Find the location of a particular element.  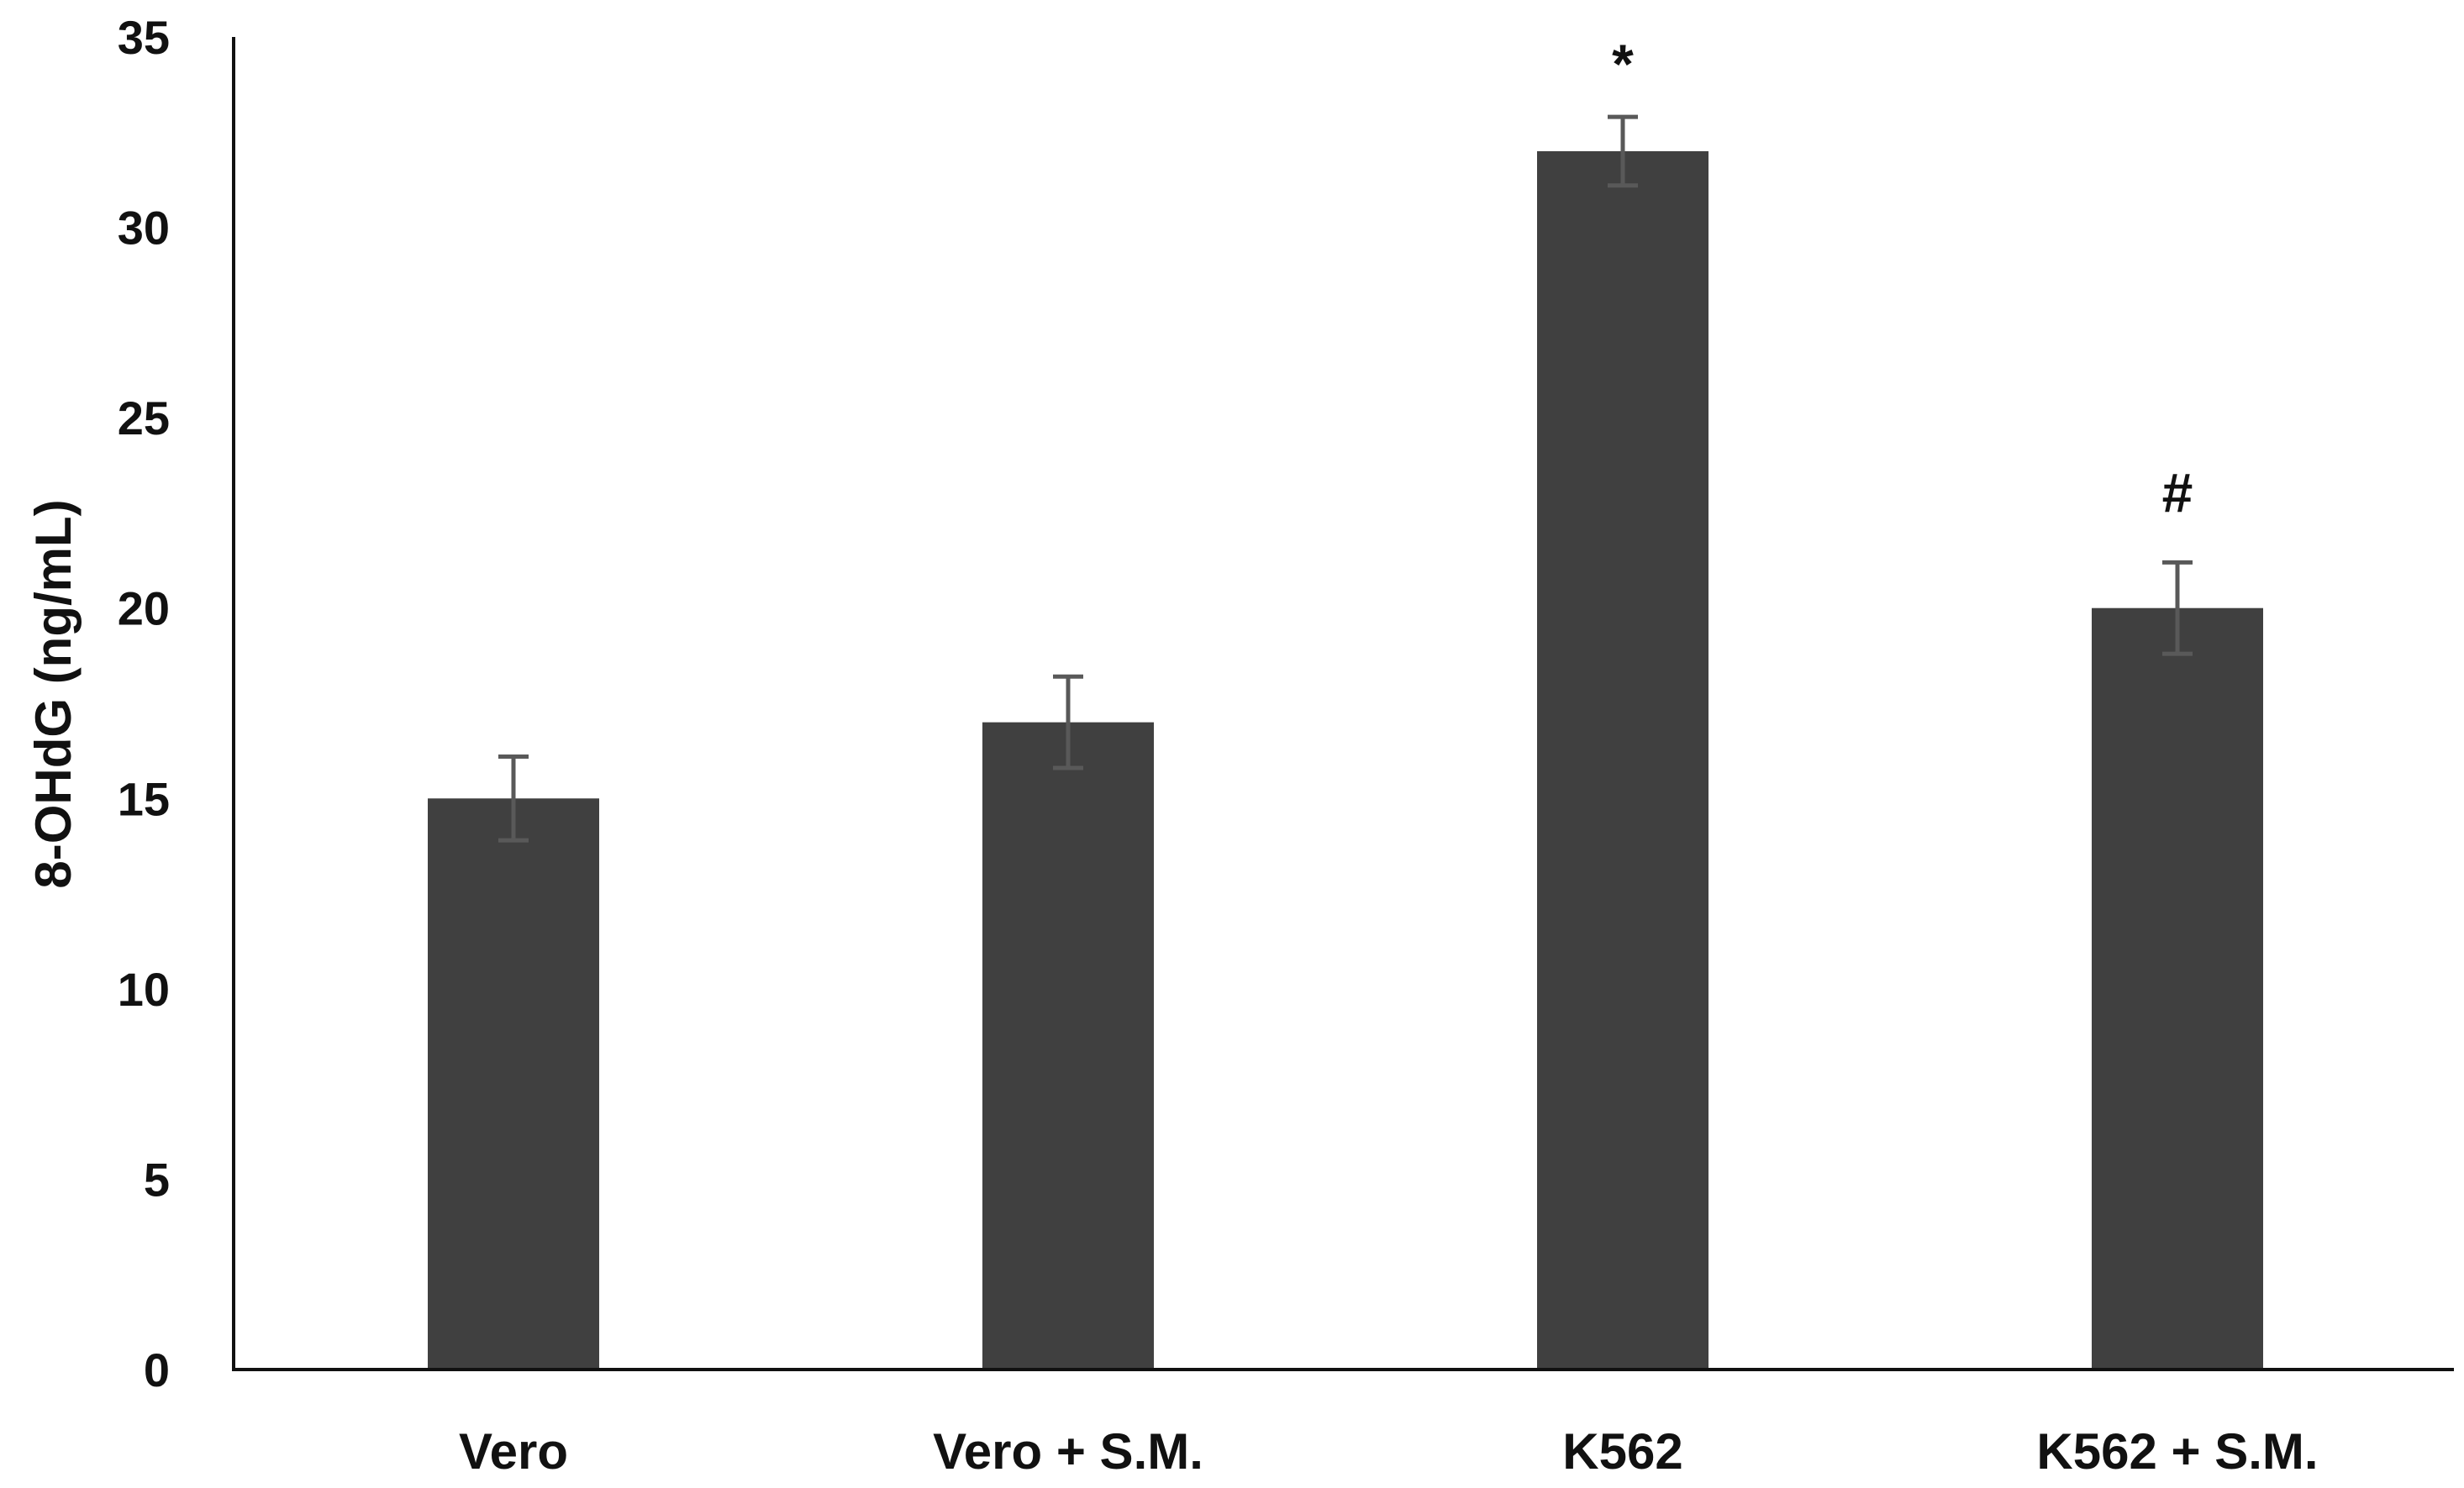

x-category-label: K562 is located at coordinates (1622, 1451).